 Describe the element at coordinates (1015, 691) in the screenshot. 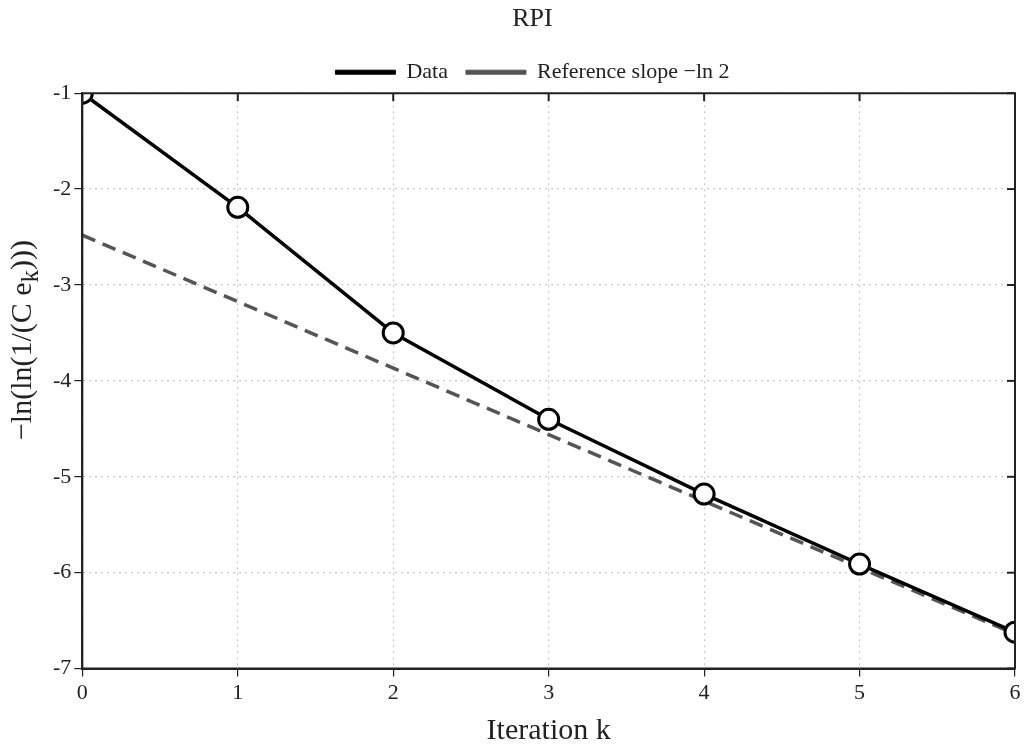

I see `x-tick-label: 6` at that location.